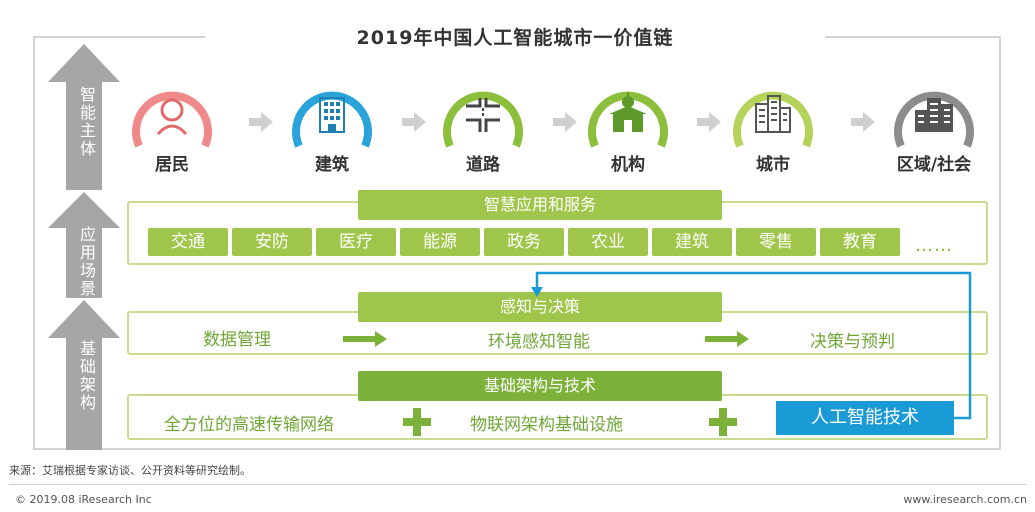  Describe the element at coordinates (356, 242) in the screenshot. I see `application-chip: 医疗` at that location.